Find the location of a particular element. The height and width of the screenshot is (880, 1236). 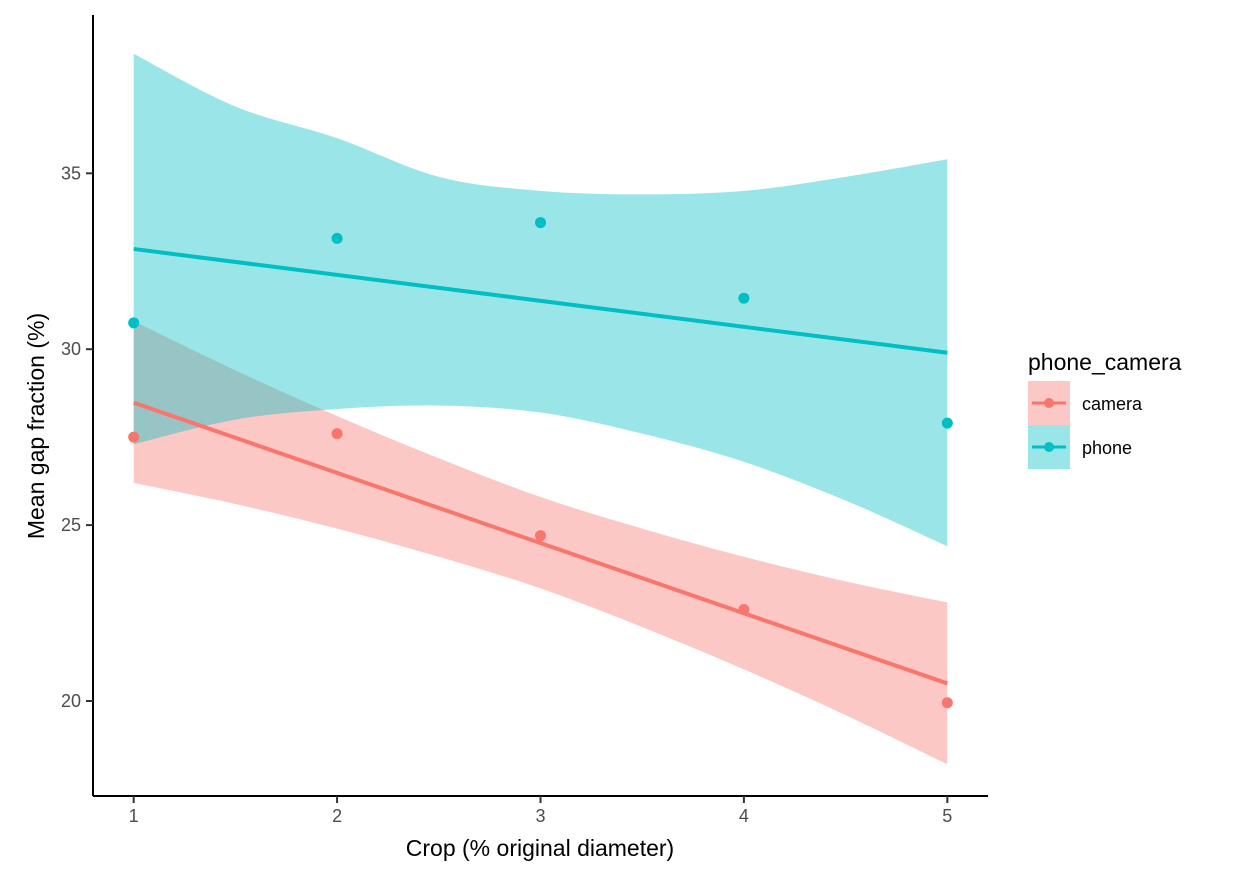

x-axis-title: Crop (% original diameter) is located at coordinates (540, 848).